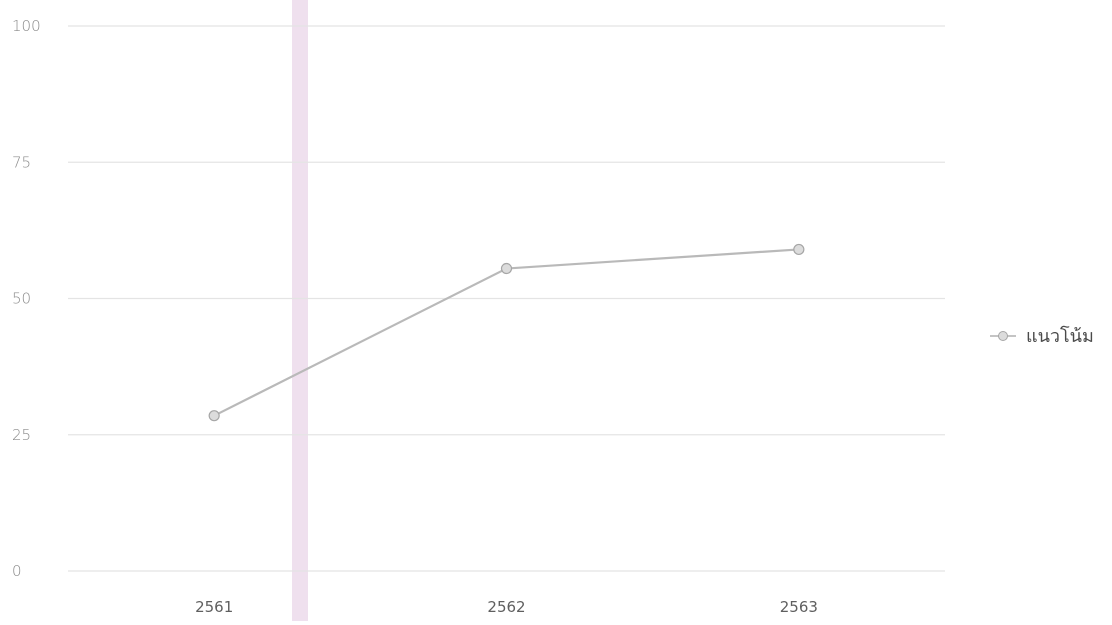 This screenshot has width=1112, height=625. What do you see at coordinates (17, 571) in the screenshot?
I see `y-tick-label: 0` at bounding box center [17, 571].